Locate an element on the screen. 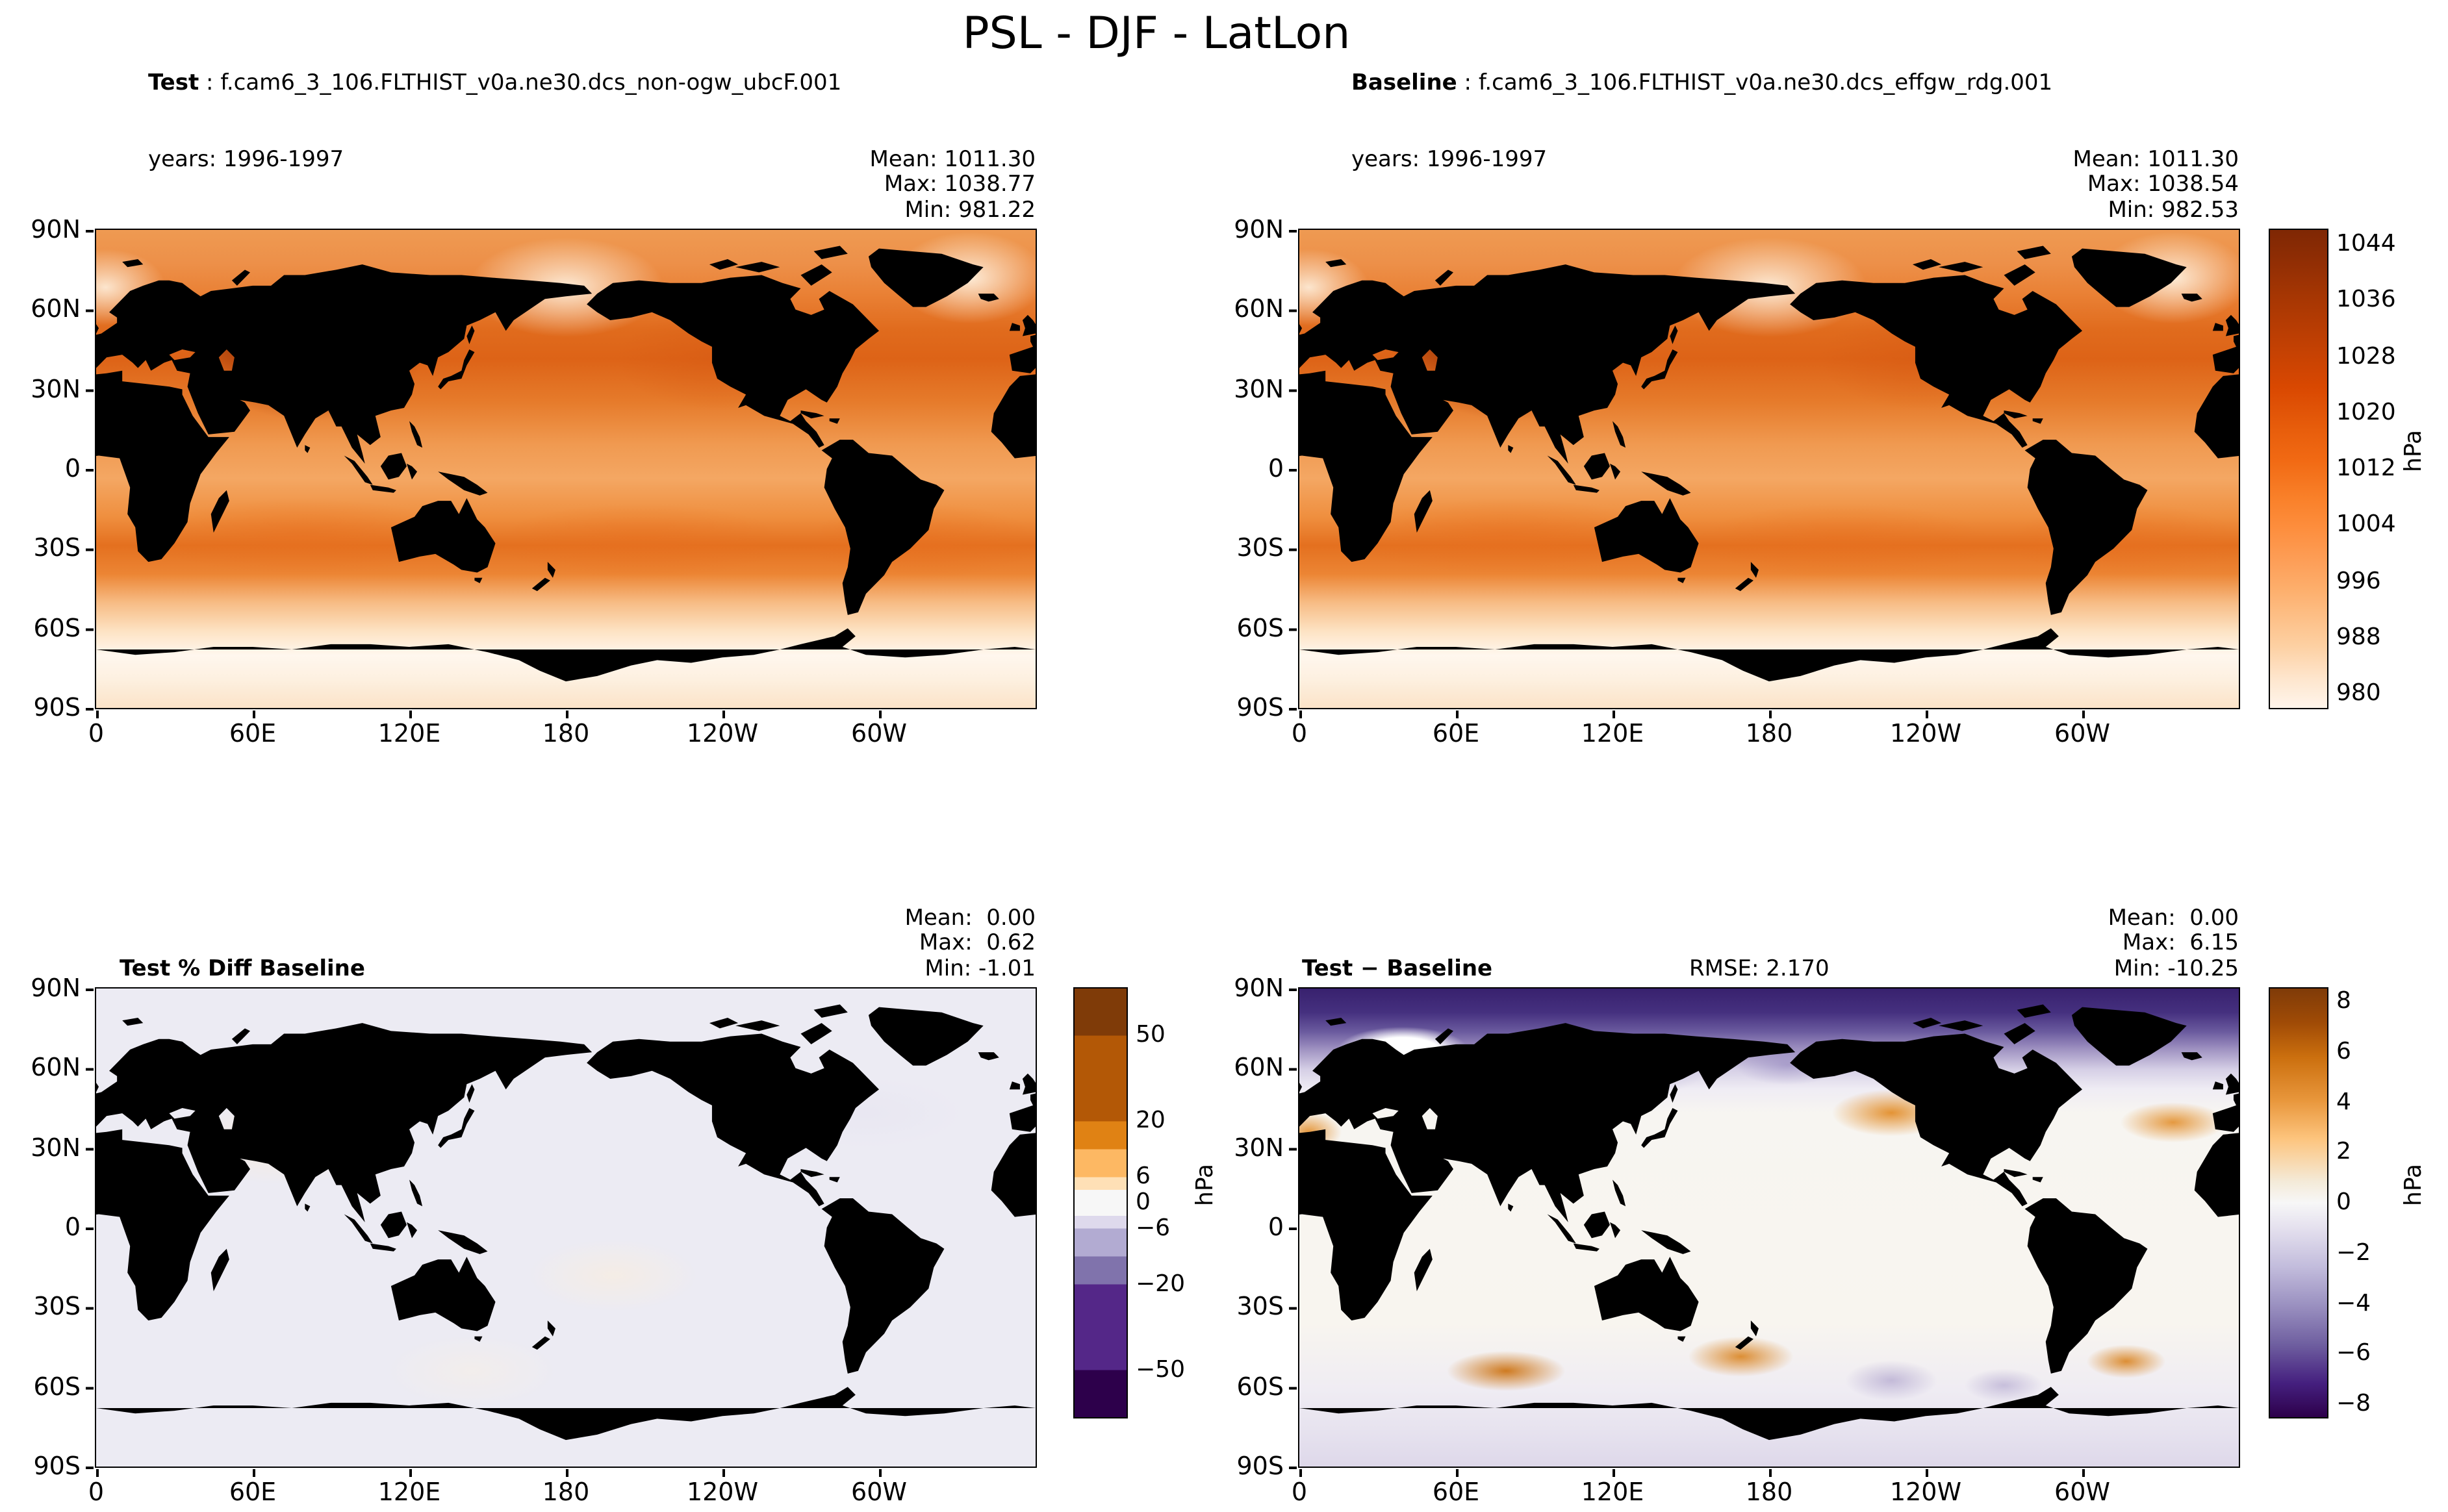 The height and width of the screenshot is (1512, 2448). colorbar-tick-label: 1028 is located at coordinates (2366, 357).